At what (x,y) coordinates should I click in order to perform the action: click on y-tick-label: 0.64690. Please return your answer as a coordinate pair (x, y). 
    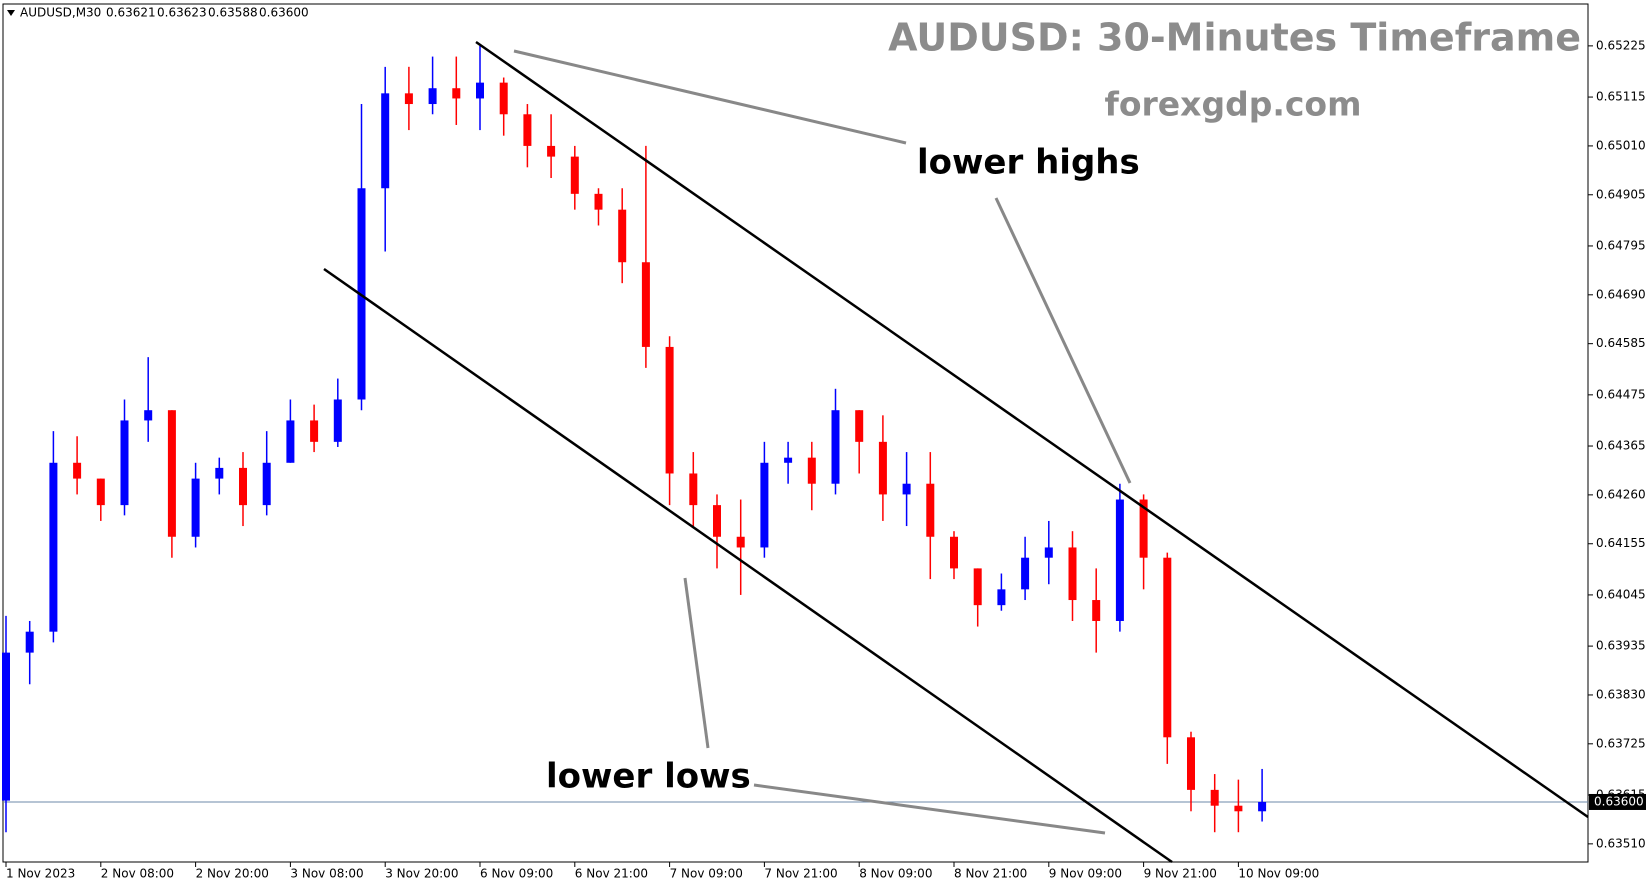
    Looking at the image, I should click on (1621, 294).